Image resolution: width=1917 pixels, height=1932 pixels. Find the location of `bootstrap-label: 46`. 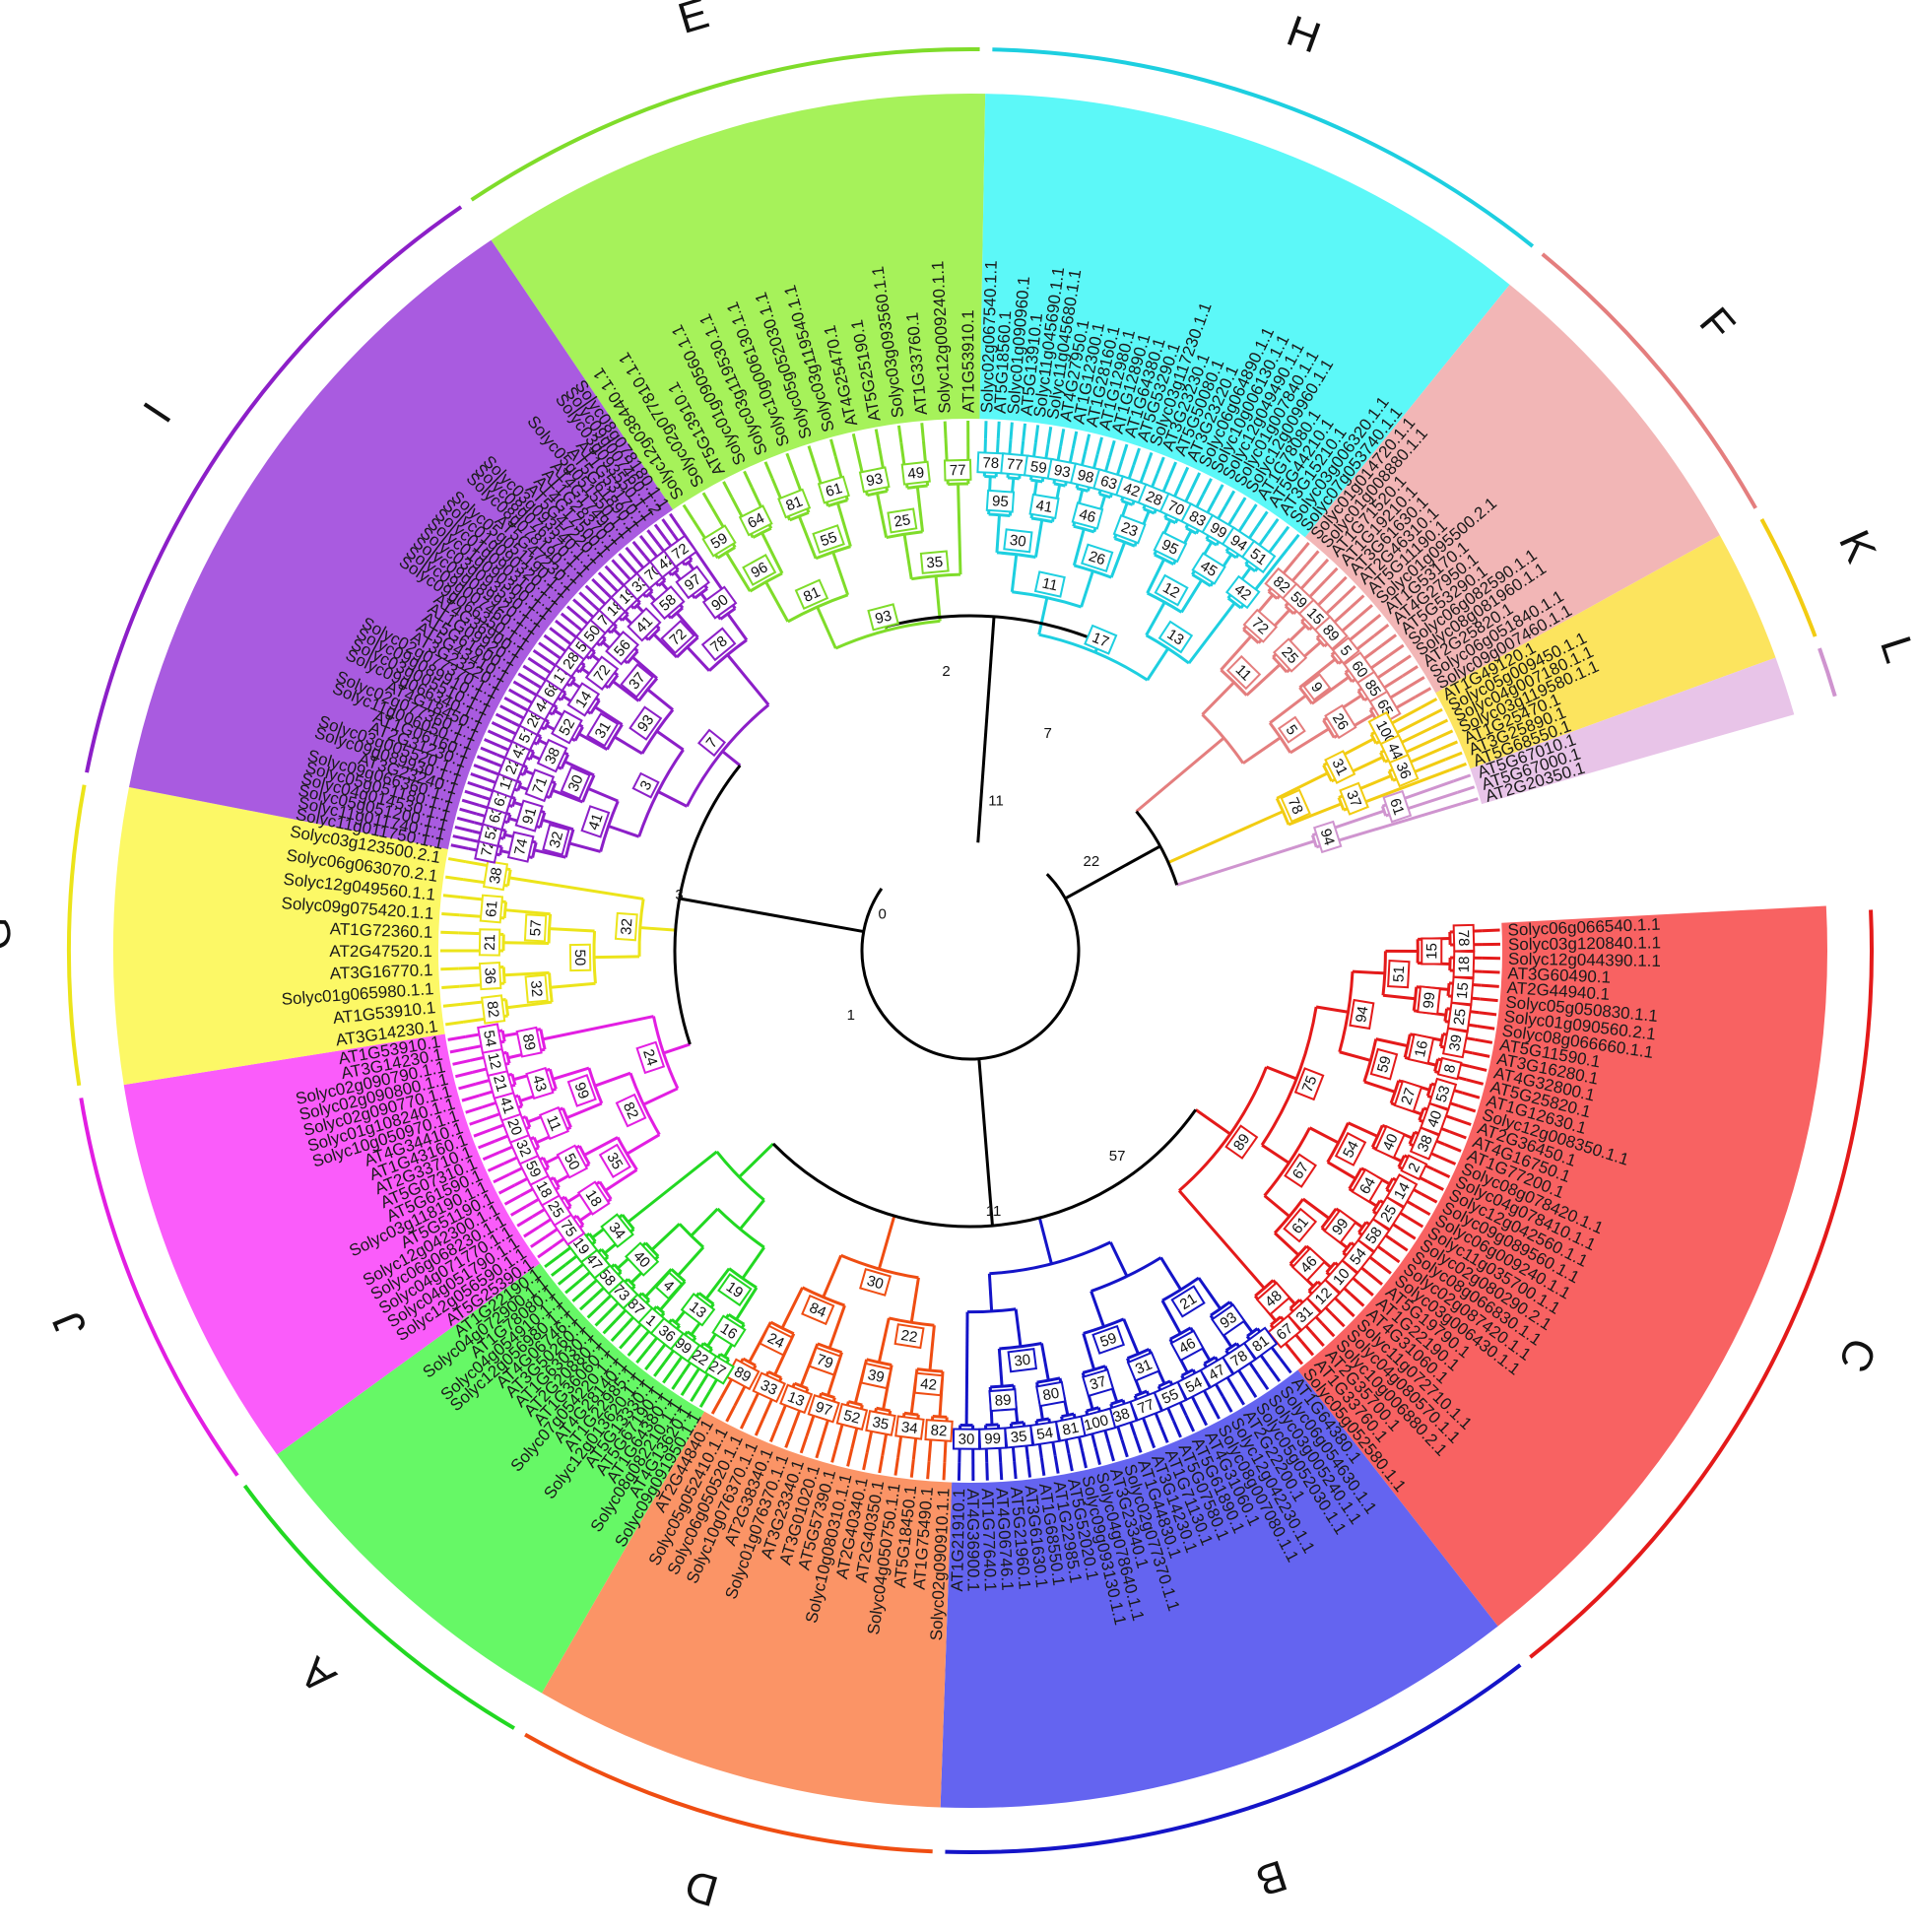

bootstrap-label: 46 is located at coordinates (1187, 1346).